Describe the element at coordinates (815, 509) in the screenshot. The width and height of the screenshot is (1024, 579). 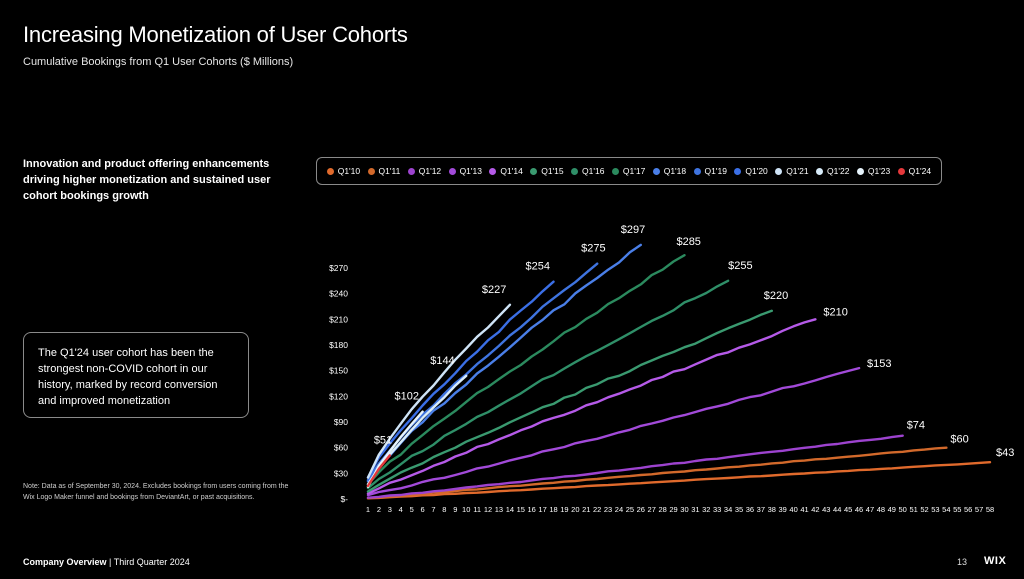
I see `x-tick-label: 42` at that location.